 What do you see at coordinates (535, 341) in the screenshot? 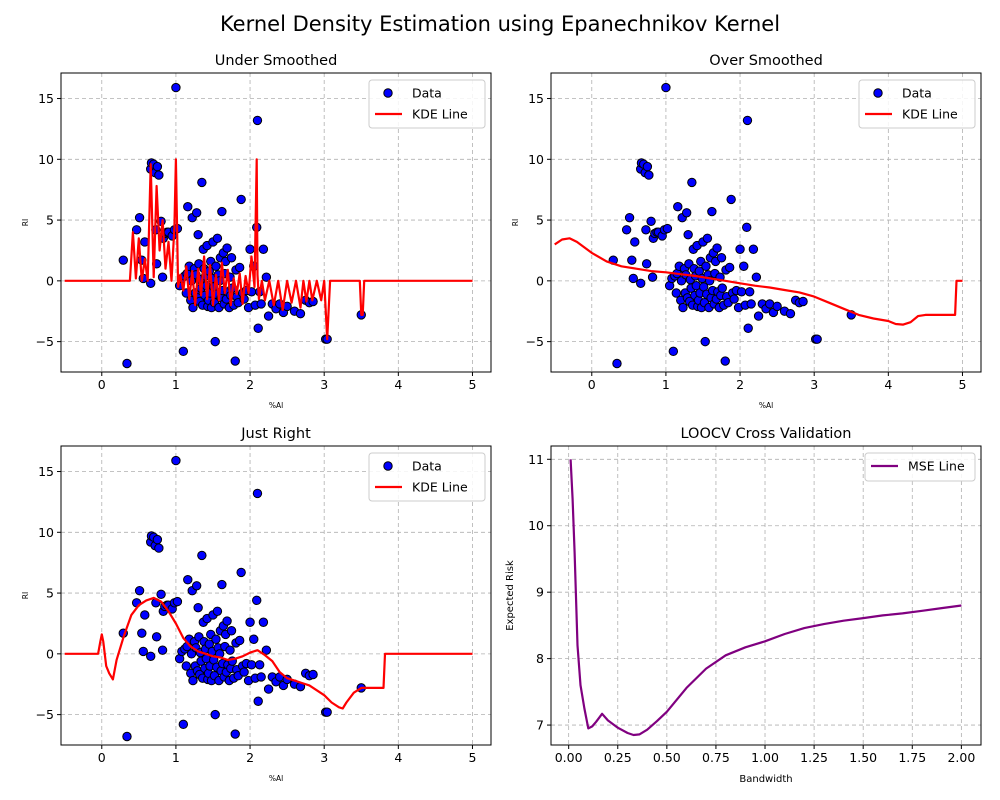
I see `y-tick-label: −5` at bounding box center [535, 341].